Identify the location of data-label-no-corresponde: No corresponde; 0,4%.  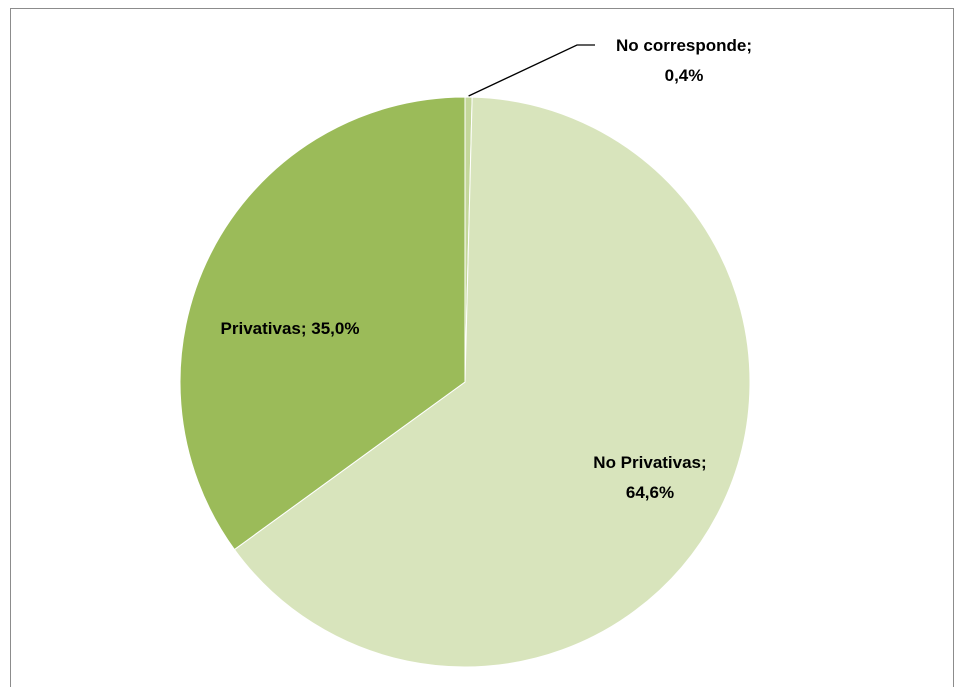
(684, 60).